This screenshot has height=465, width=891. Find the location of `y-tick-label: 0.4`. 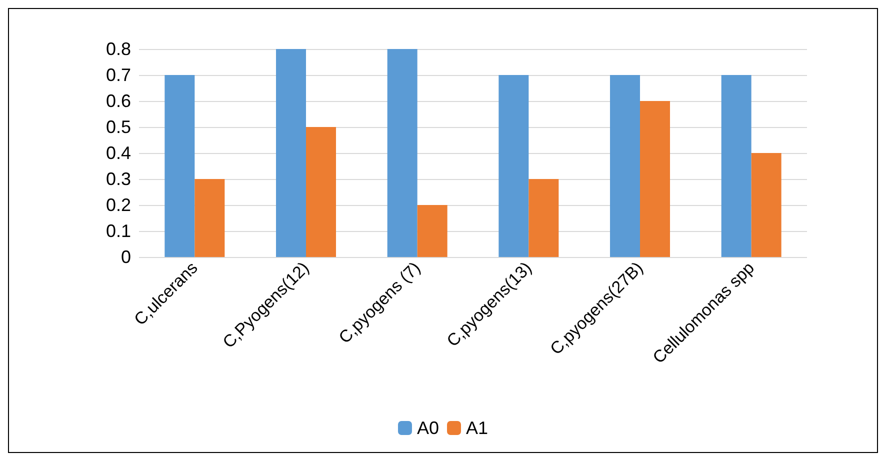

y-tick-label: 0.4 is located at coordinates (118, 153).